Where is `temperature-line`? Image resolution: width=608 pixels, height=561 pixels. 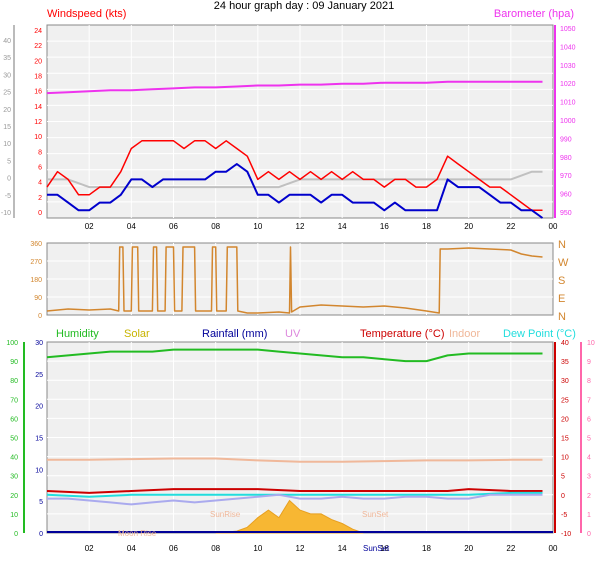 temperature-line is located at coordinates (294, 491).